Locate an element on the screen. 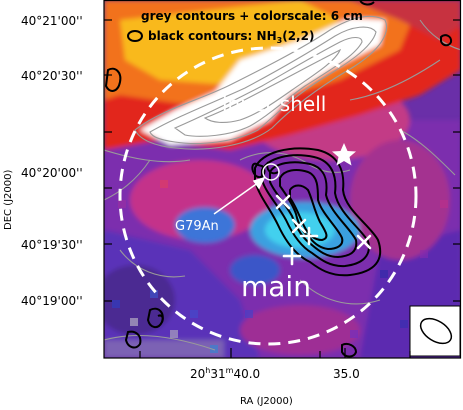 This screenshot has width=463, height=410. x-axis-title: RA (J2000) is located at coordinates (266, 401).